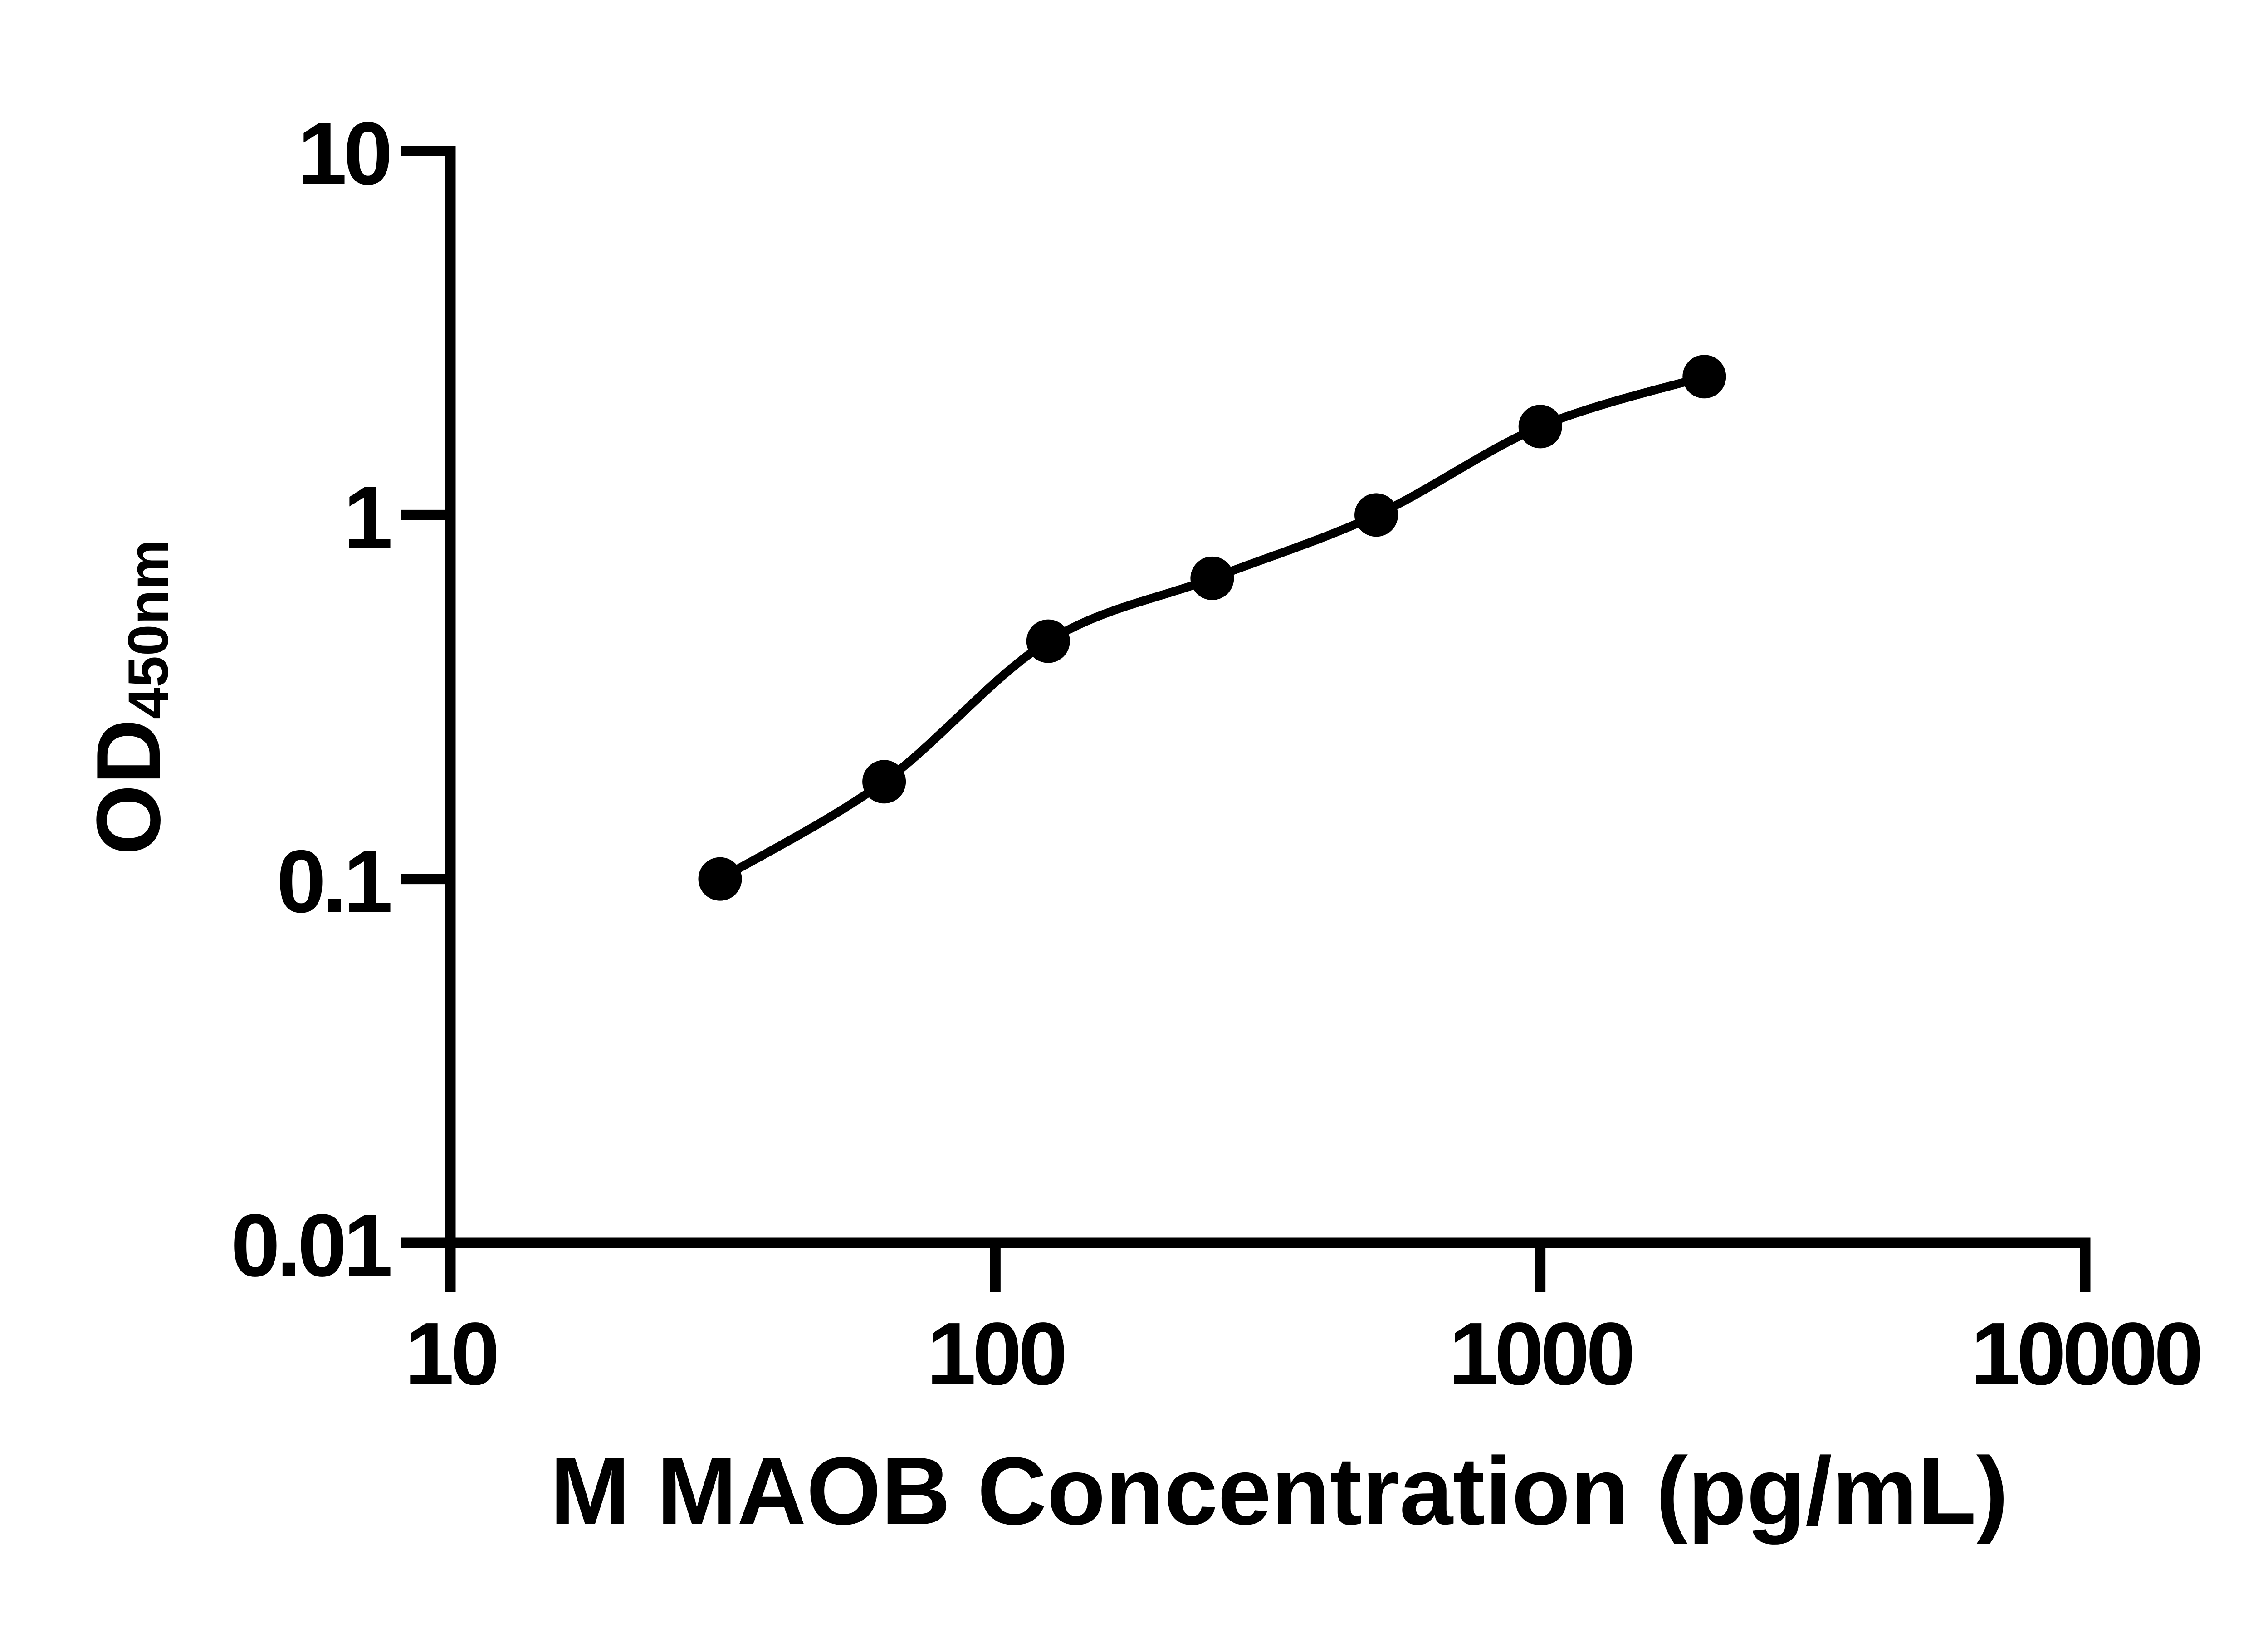  Describe the element at coordinates (995, 1353) in the screenshot. I see `x-tick-label: 100` at that location.